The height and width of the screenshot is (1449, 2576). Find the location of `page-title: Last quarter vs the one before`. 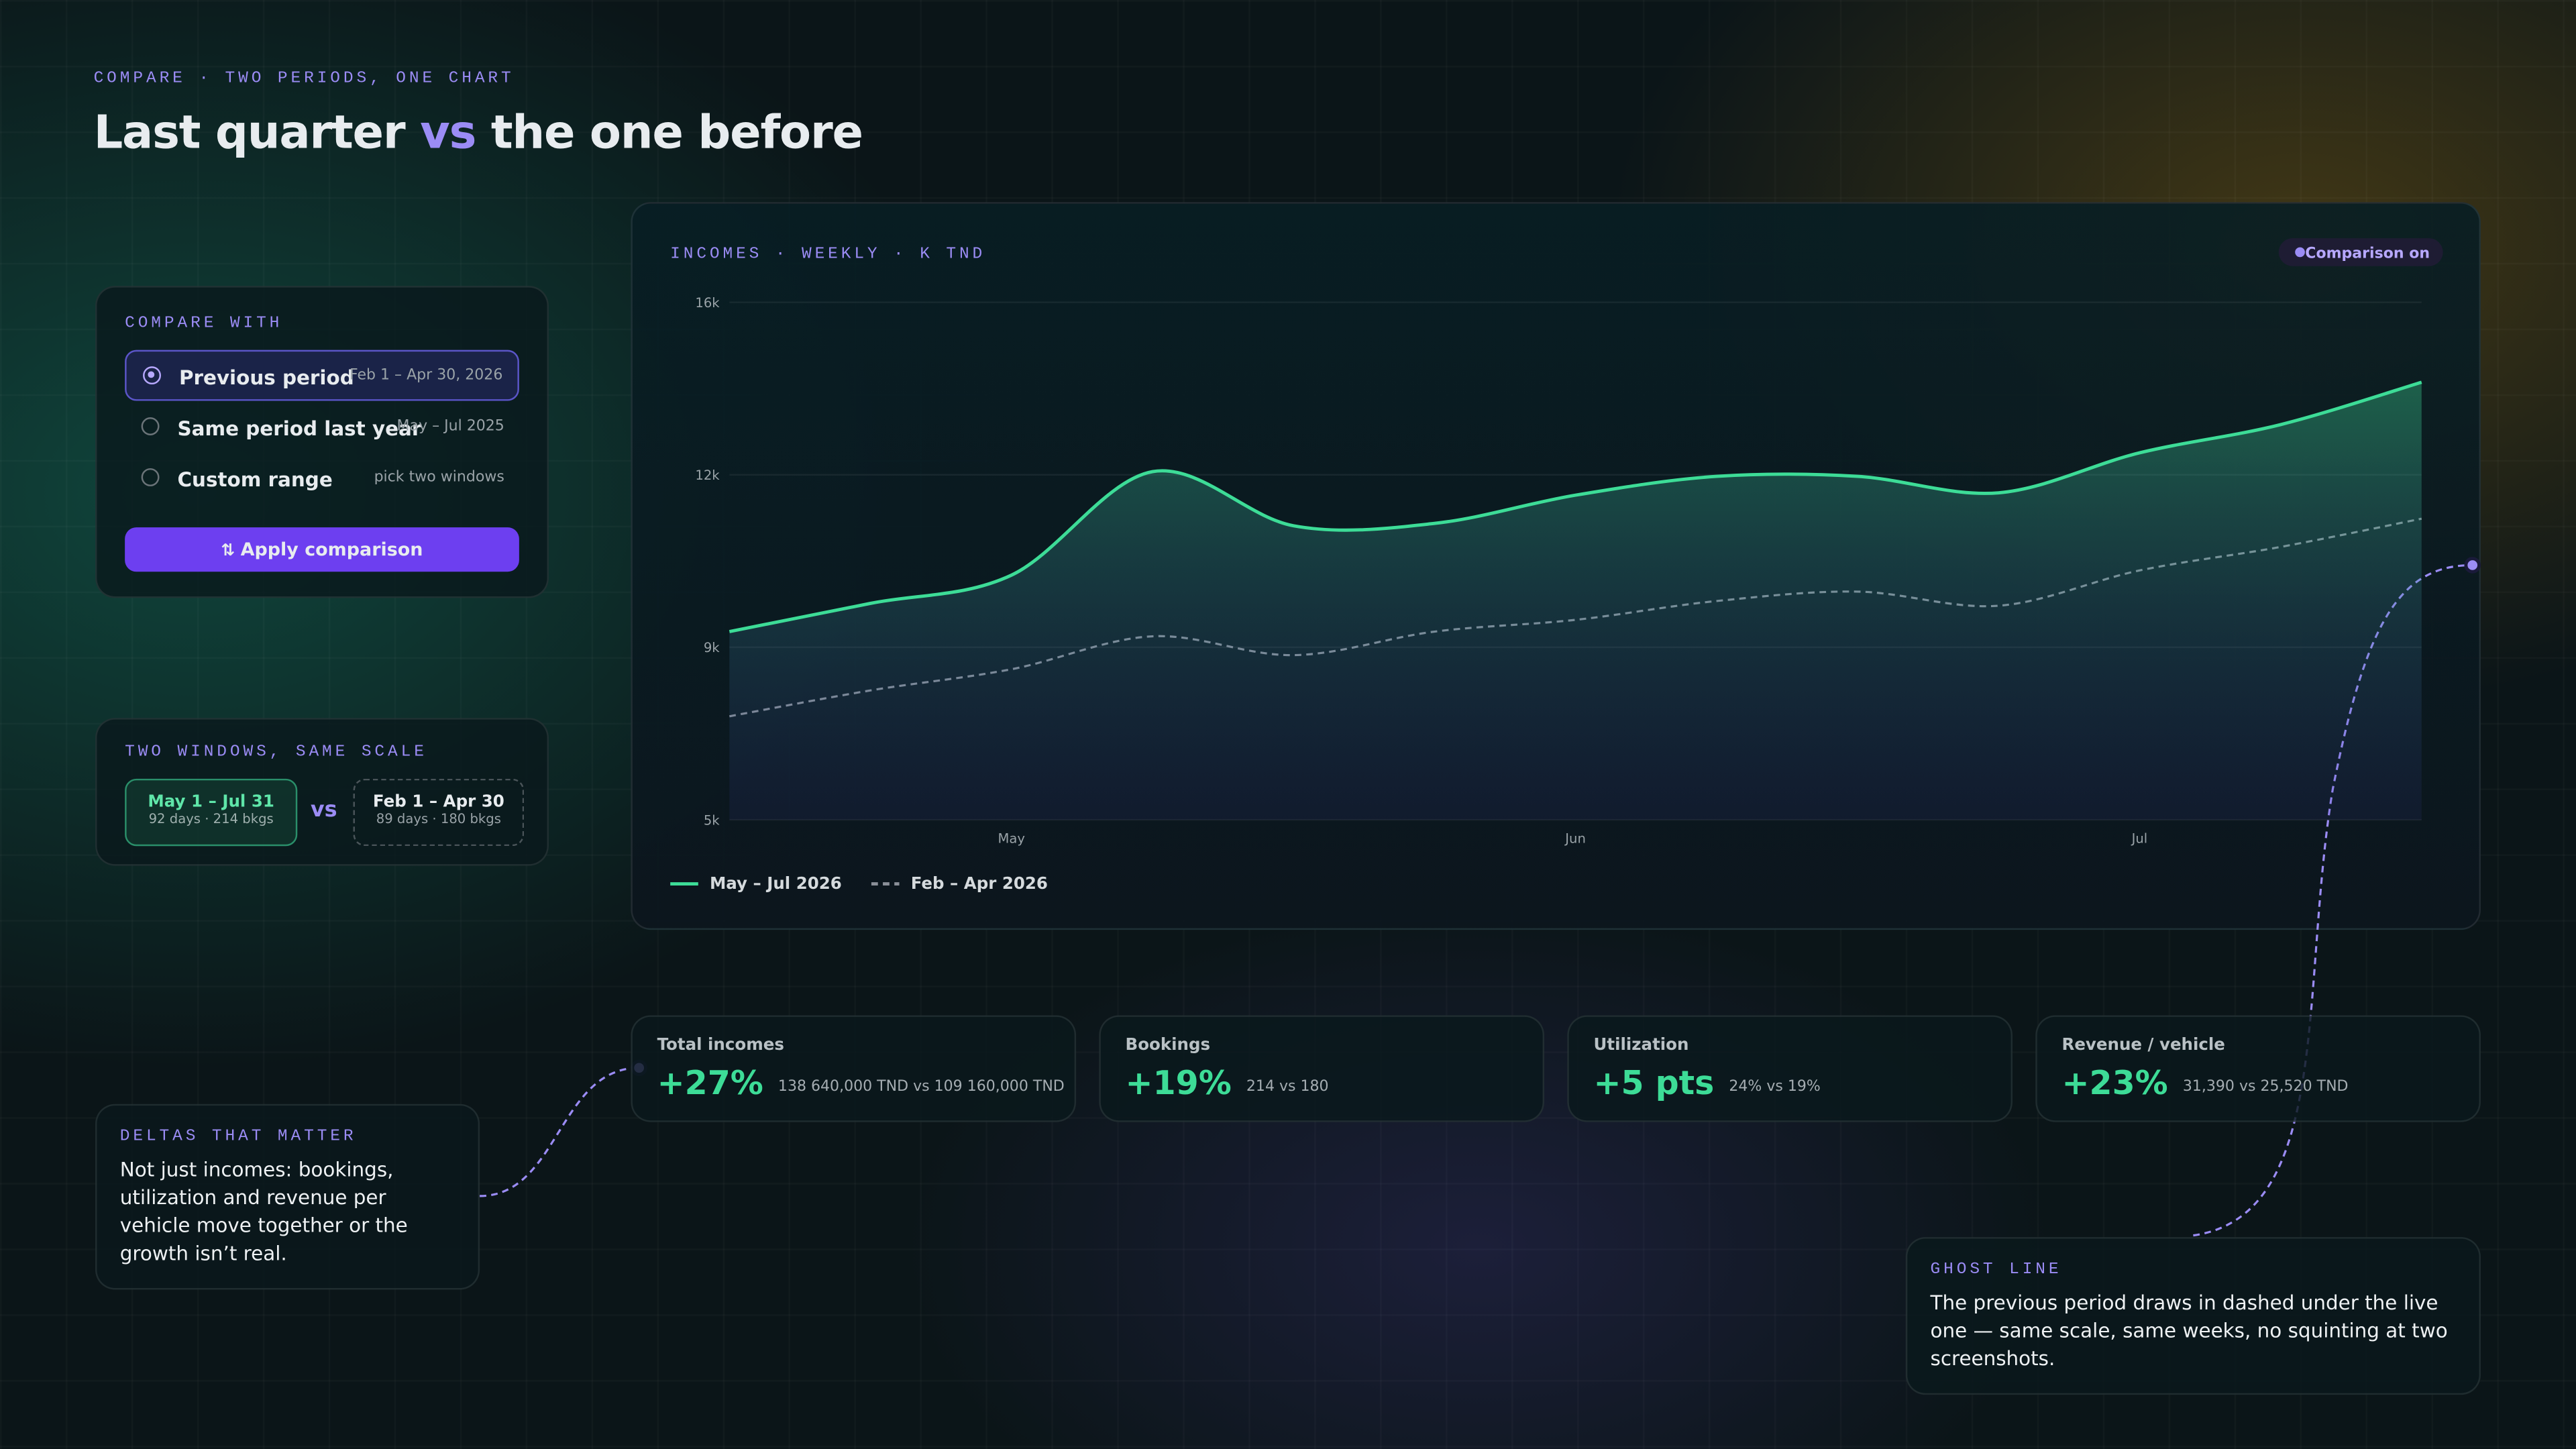

page-title: Last quarter vs the one before is located at coordinates (478, 132).